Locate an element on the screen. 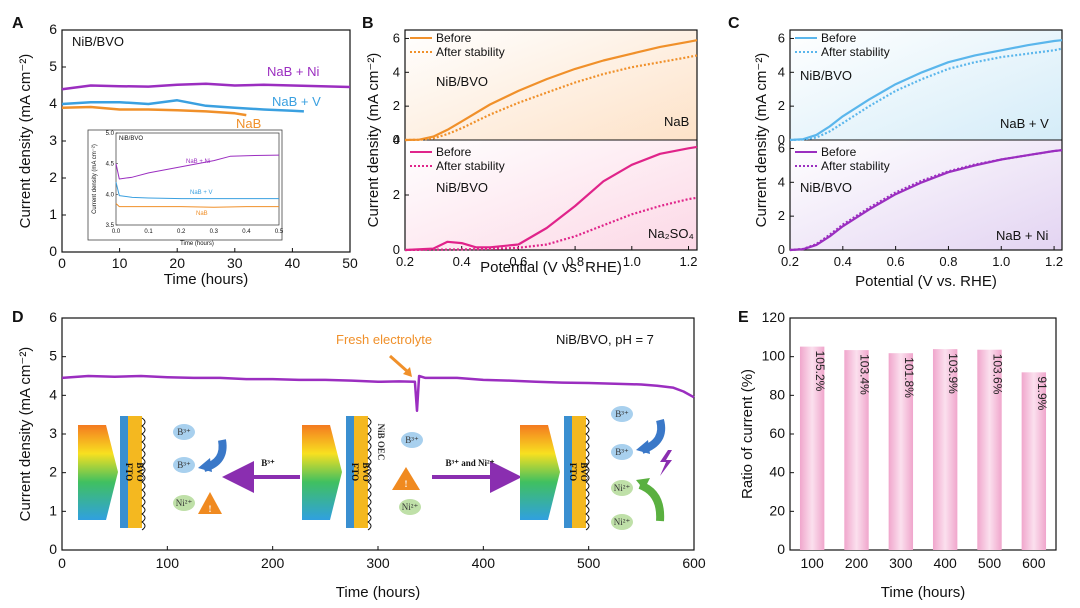 This screenshot has height=608, width=1080. c-bottom-sample: NiB/BVO is located at coordinates (826, 187).